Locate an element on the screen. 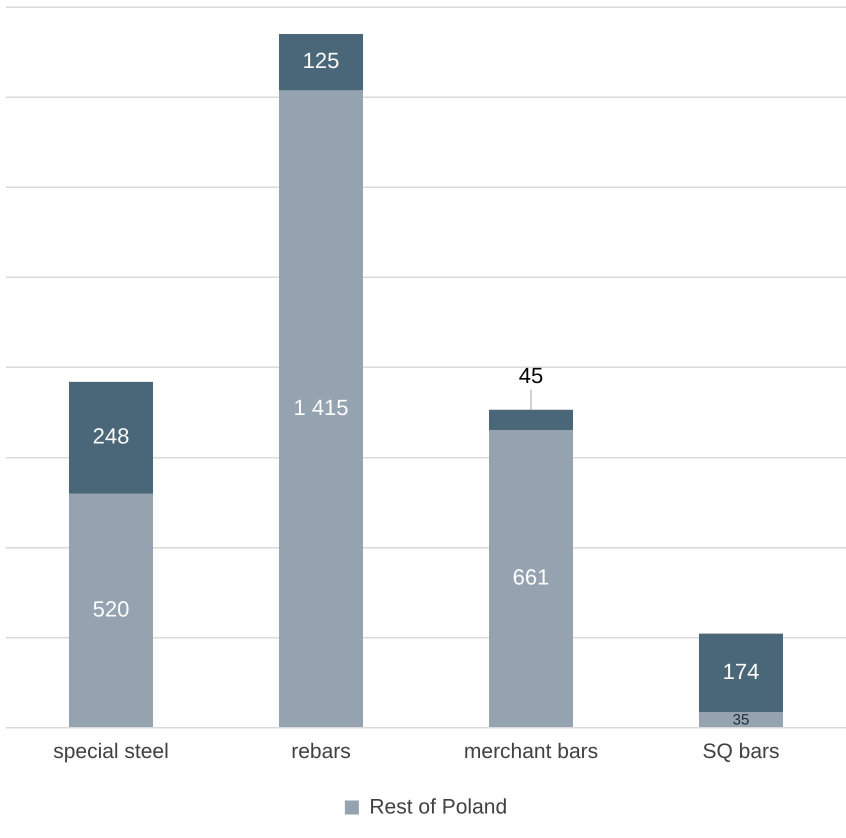  data-label: 174 is located at coordinates (741, 671).